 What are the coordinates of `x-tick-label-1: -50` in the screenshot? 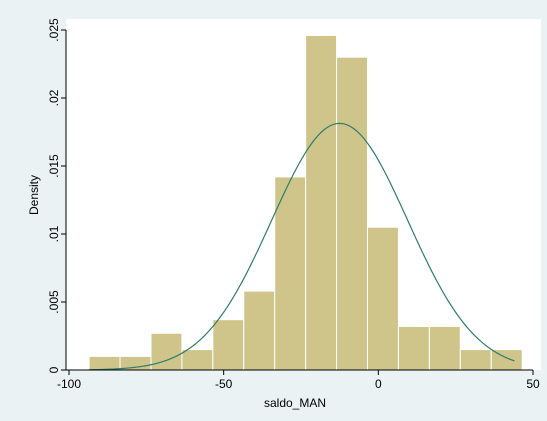 It's located at (224, 384).